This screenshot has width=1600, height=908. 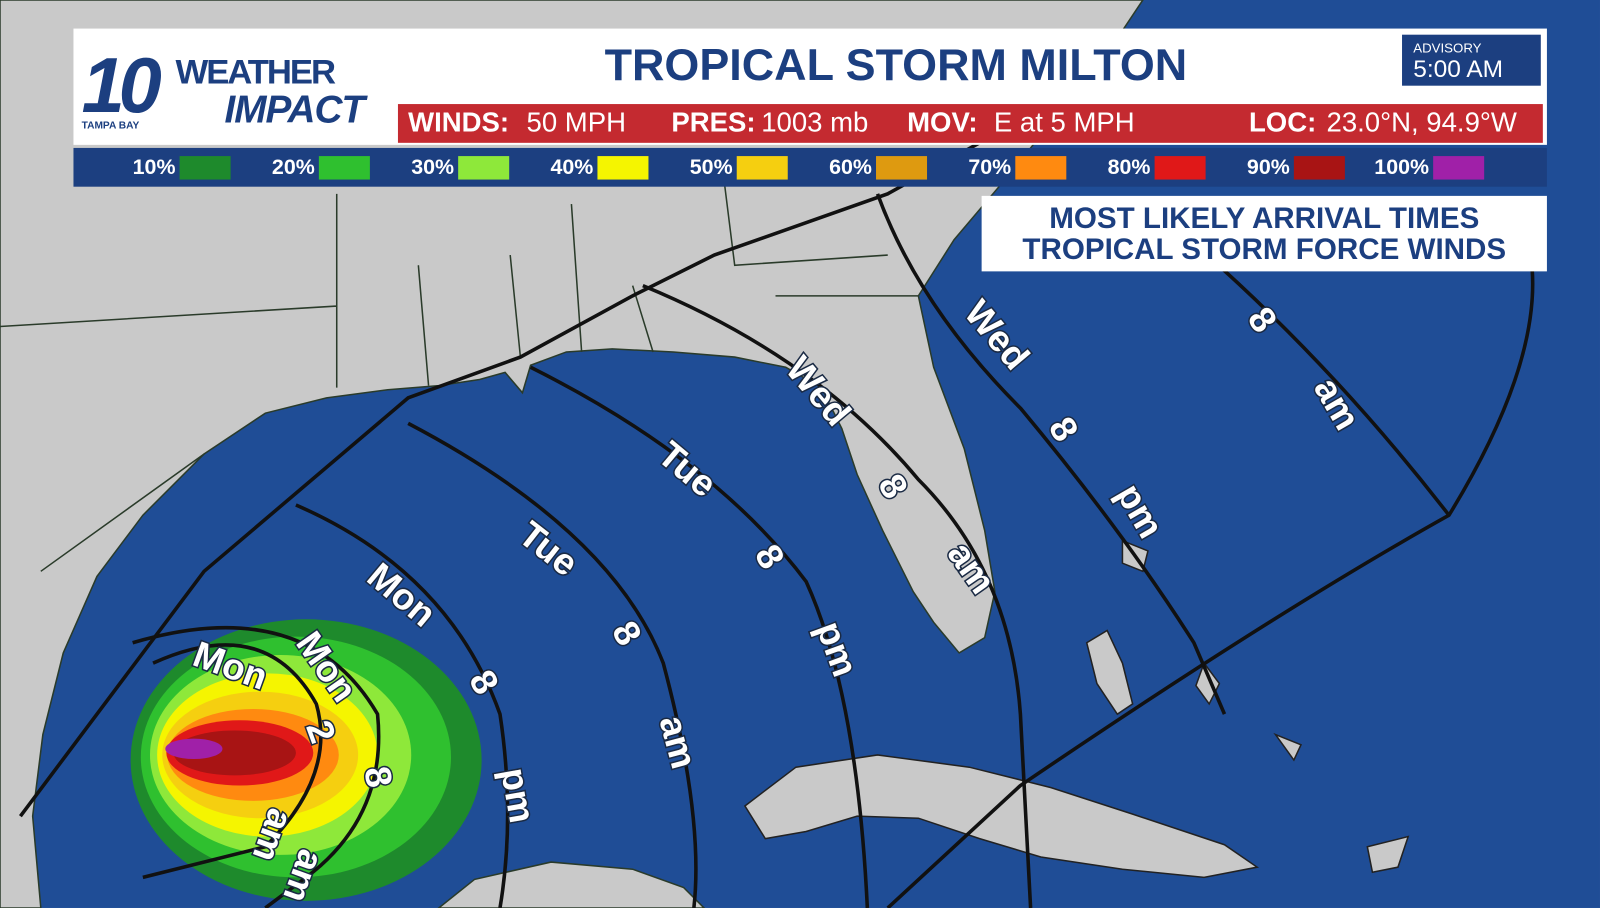 I want to click on title: TROPICAL STORM MILTON, so click(x=896, y=64).